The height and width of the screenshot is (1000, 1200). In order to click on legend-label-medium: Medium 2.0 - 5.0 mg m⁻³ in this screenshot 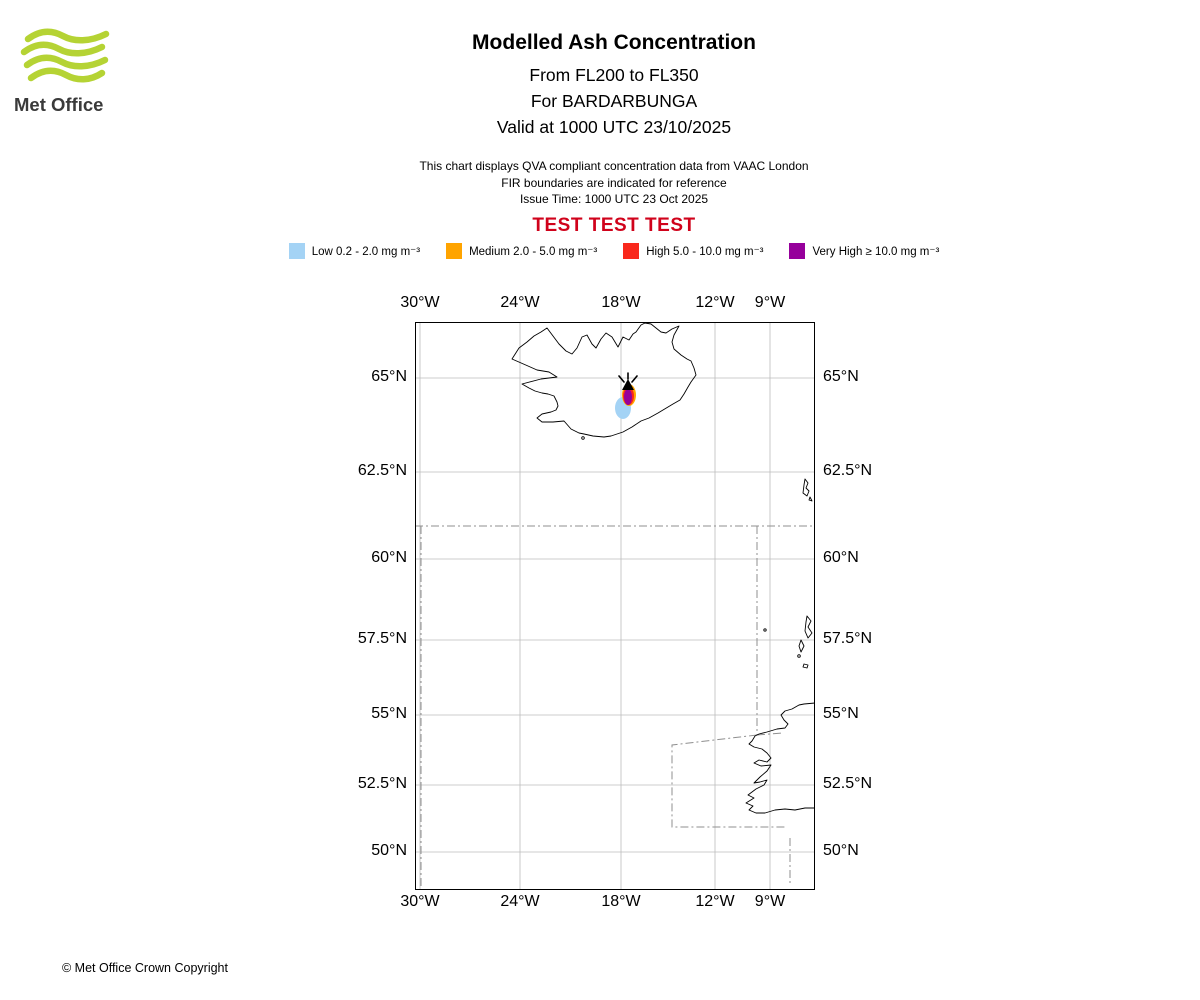, I will do `click(533, 252)`.